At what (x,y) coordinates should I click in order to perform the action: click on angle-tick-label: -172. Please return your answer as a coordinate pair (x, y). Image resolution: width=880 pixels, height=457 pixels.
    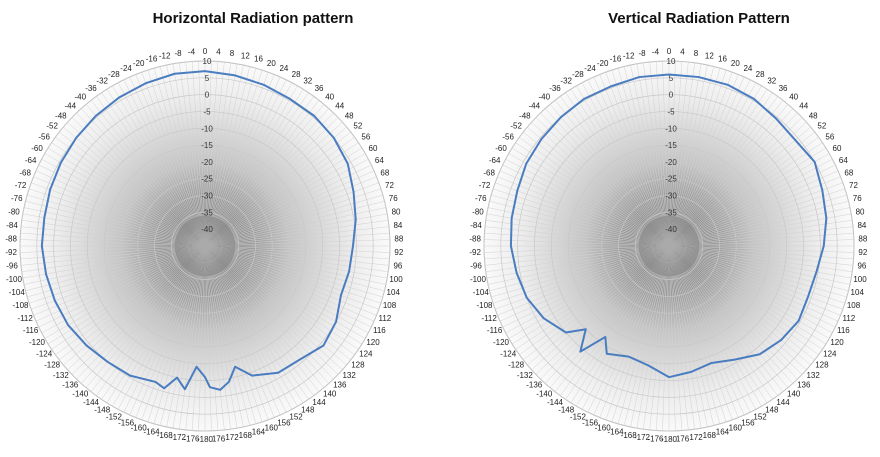
    Looking at the image, I should click on (642, 437).